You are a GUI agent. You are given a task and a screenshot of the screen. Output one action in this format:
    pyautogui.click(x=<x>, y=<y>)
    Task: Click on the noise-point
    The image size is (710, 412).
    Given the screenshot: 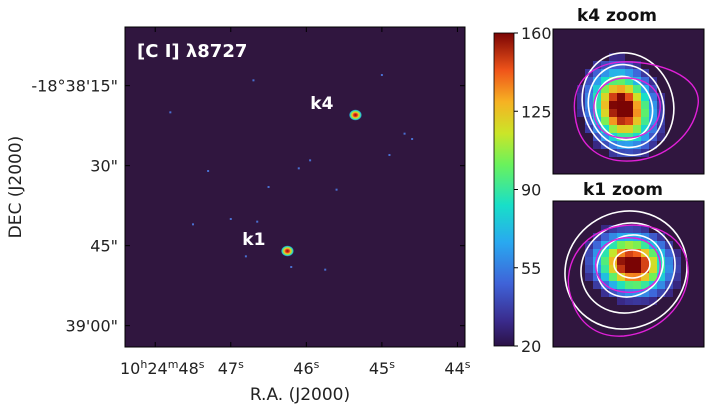 What is the action you would take?
    pyautogui.click(x=404, y=133)
    